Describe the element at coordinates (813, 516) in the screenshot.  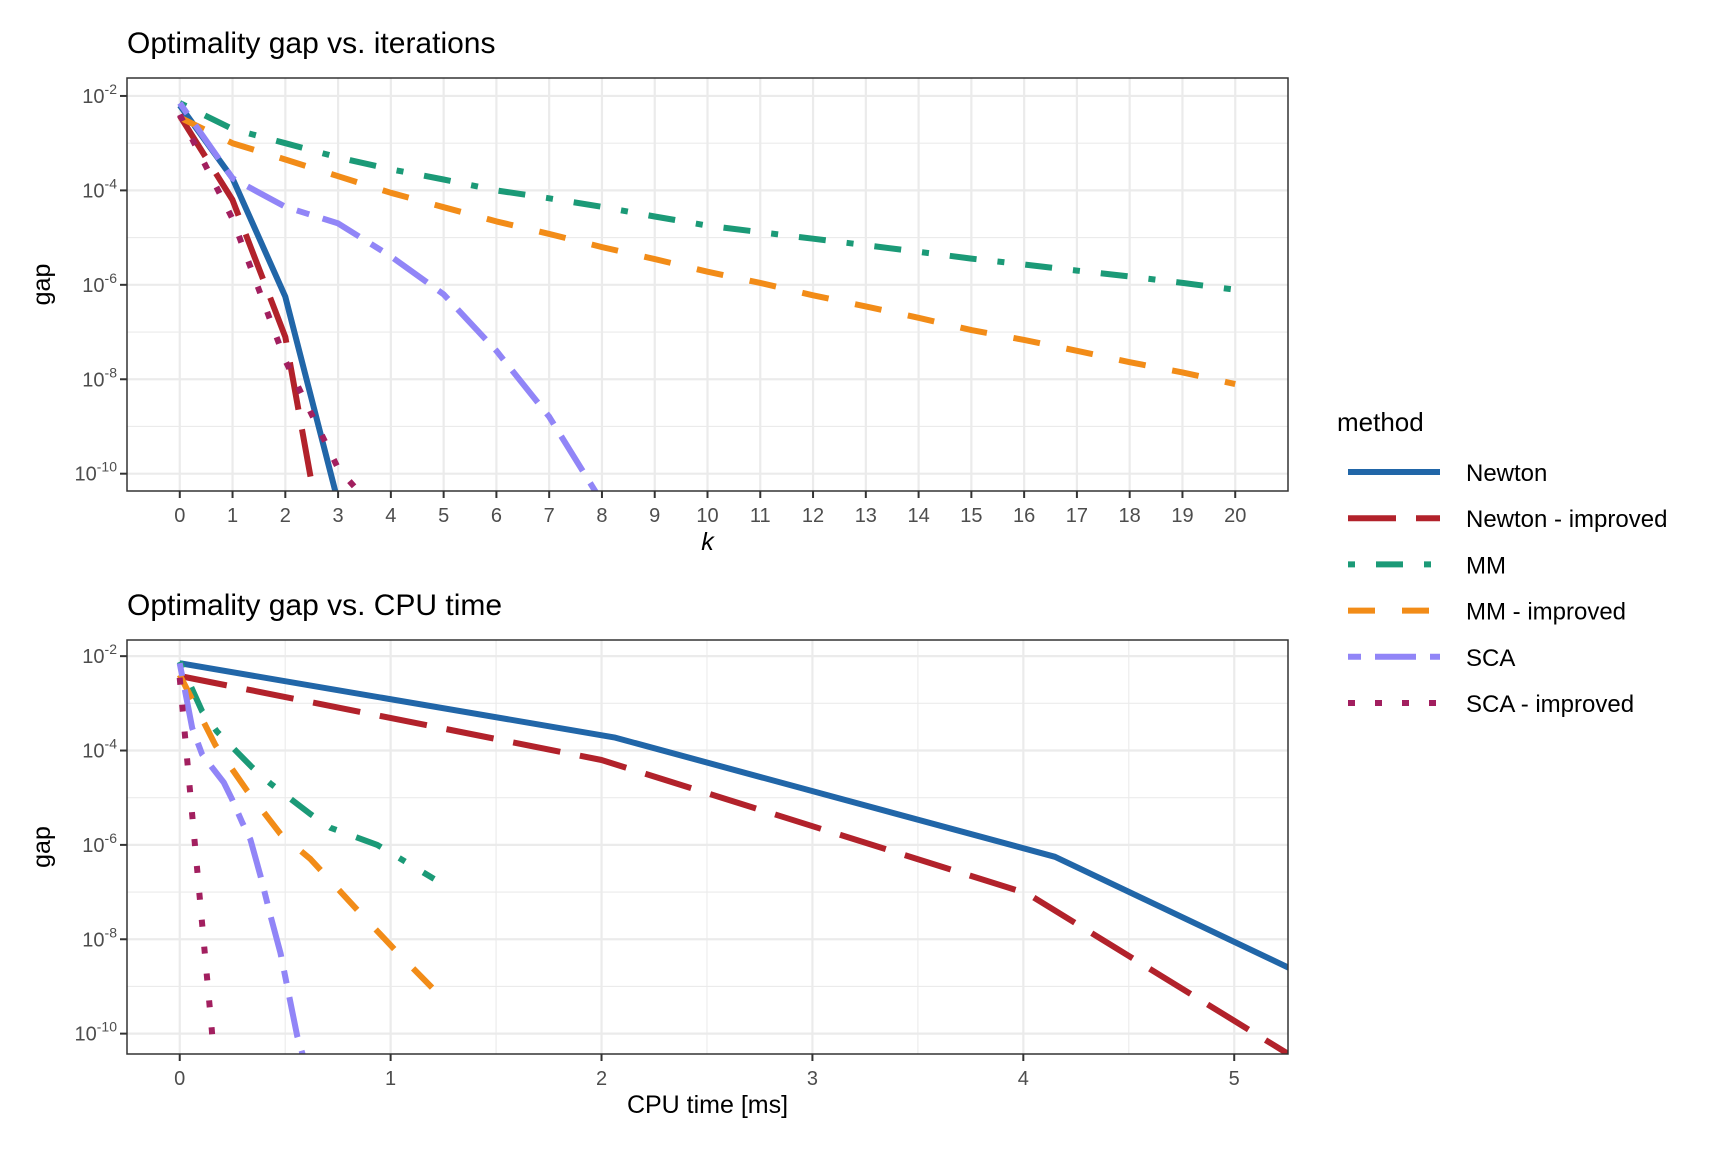
I see `x-tick-label: 12` at that location.